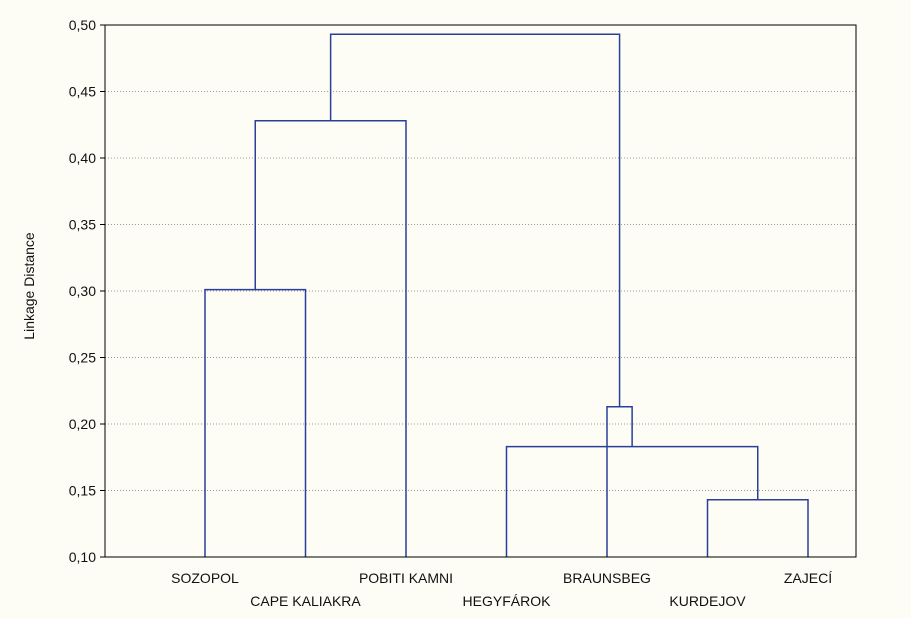 The image size is (911, 618). What do you see at coordinates (82, 291) in the screenshot?
I see `y-tick-label: 0,30` at bounding box center [82, 291].